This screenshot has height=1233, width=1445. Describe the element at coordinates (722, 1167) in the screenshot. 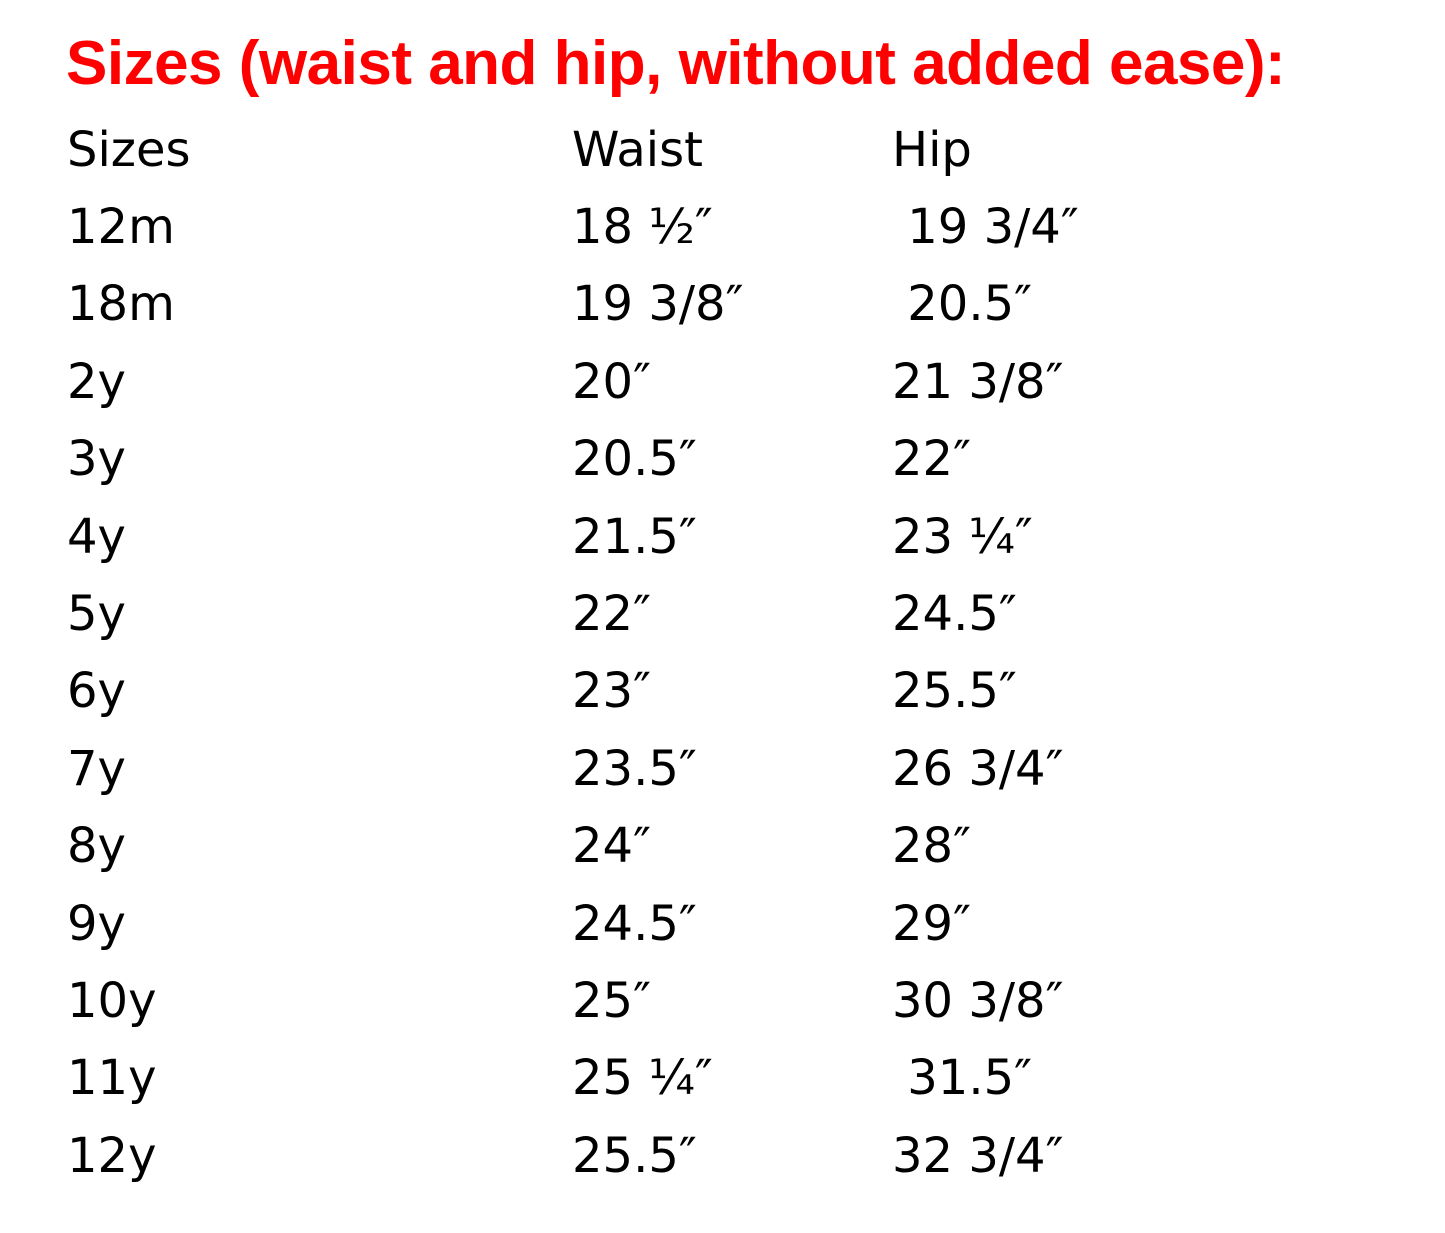

I see `table-row: 12y 25.5″ 32 3/4″` at that location.